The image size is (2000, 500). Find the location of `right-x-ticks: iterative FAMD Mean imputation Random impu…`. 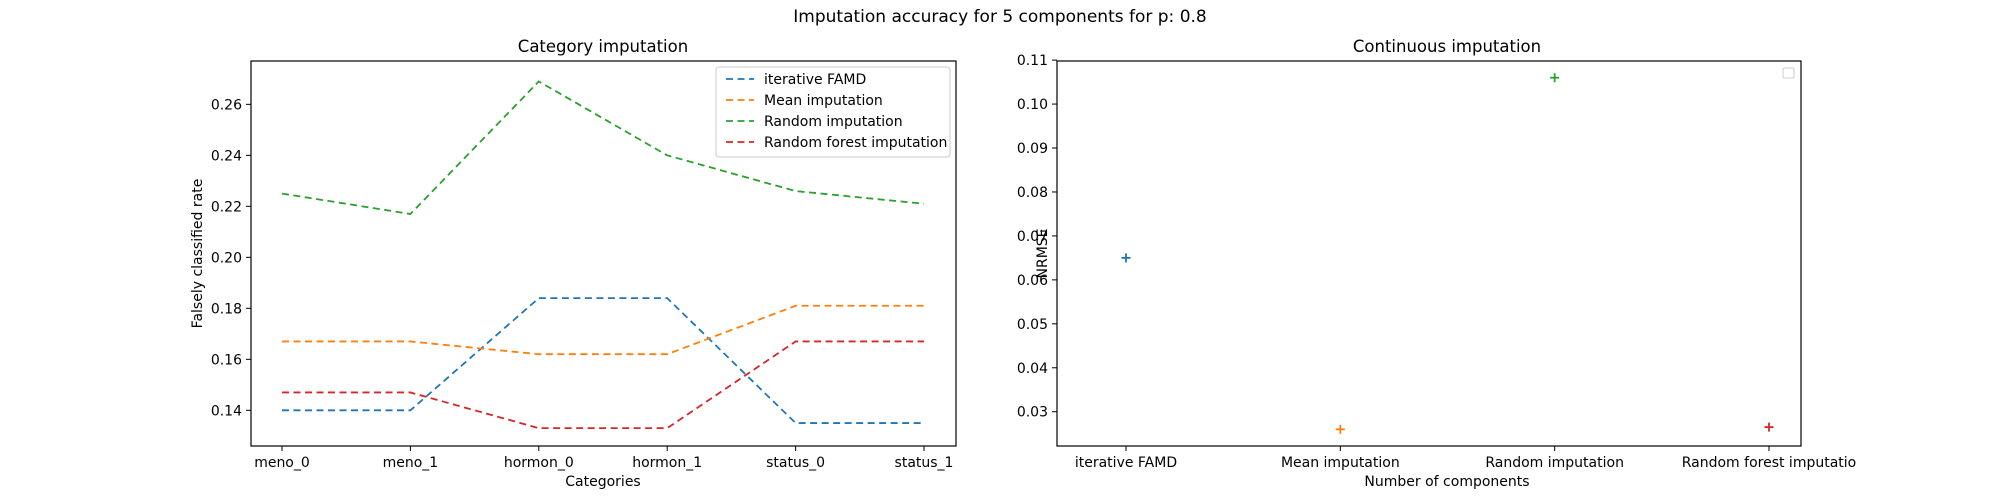

right-x-ticks: iterative FAMD Mean imputation Random impu… is located at coordinates (1465, 458).